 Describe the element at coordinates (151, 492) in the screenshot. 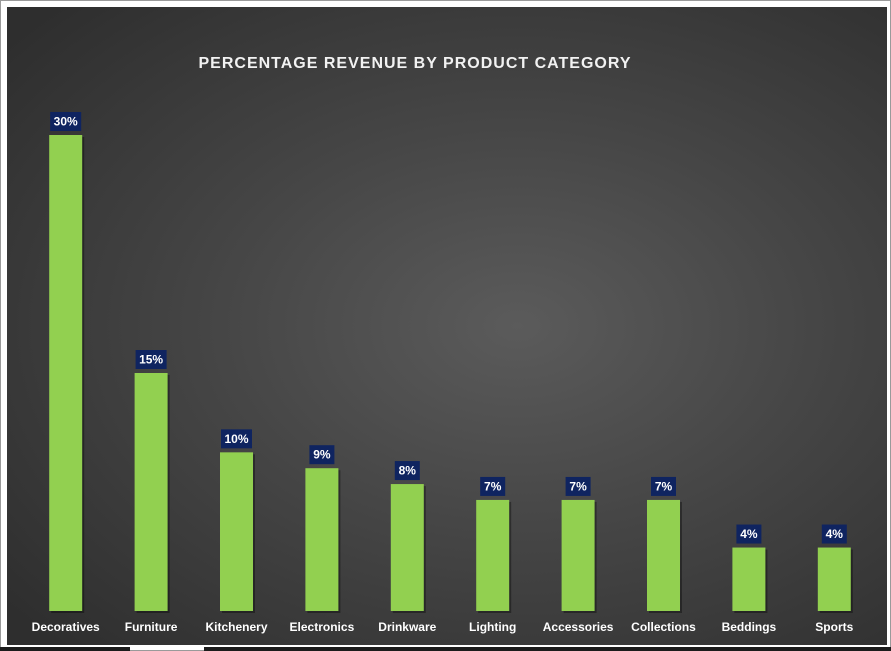

I see `bar-furniture` at that location.